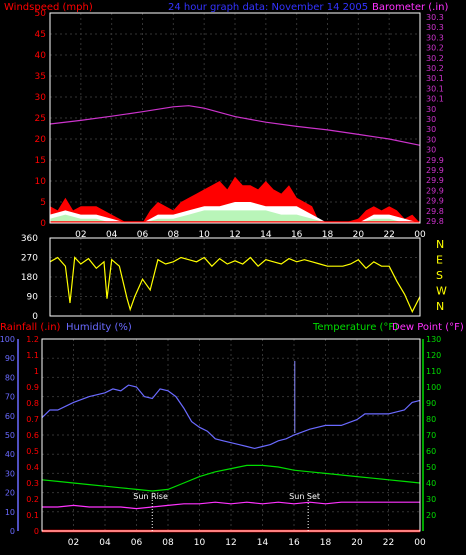 The height and width of the screenshot is (555, 466). Describe the element at coordinates (231, 478) in the screenshot. I see `temperature-line` at that location.